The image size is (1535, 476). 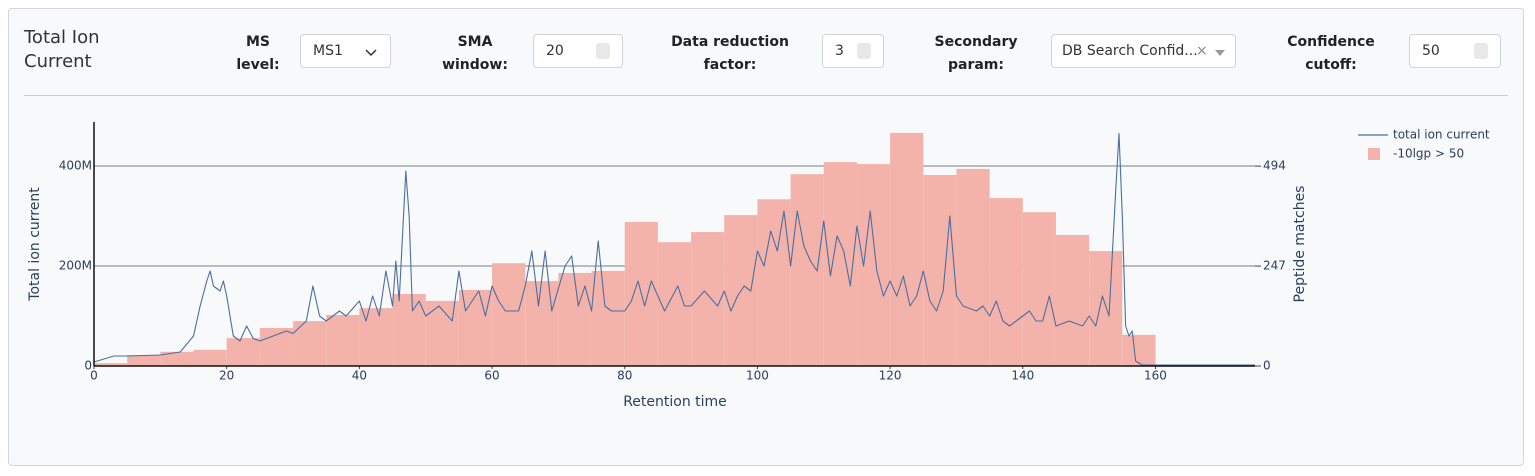 I want to click on control-label: SMA window:, so click(x=475, y=53).